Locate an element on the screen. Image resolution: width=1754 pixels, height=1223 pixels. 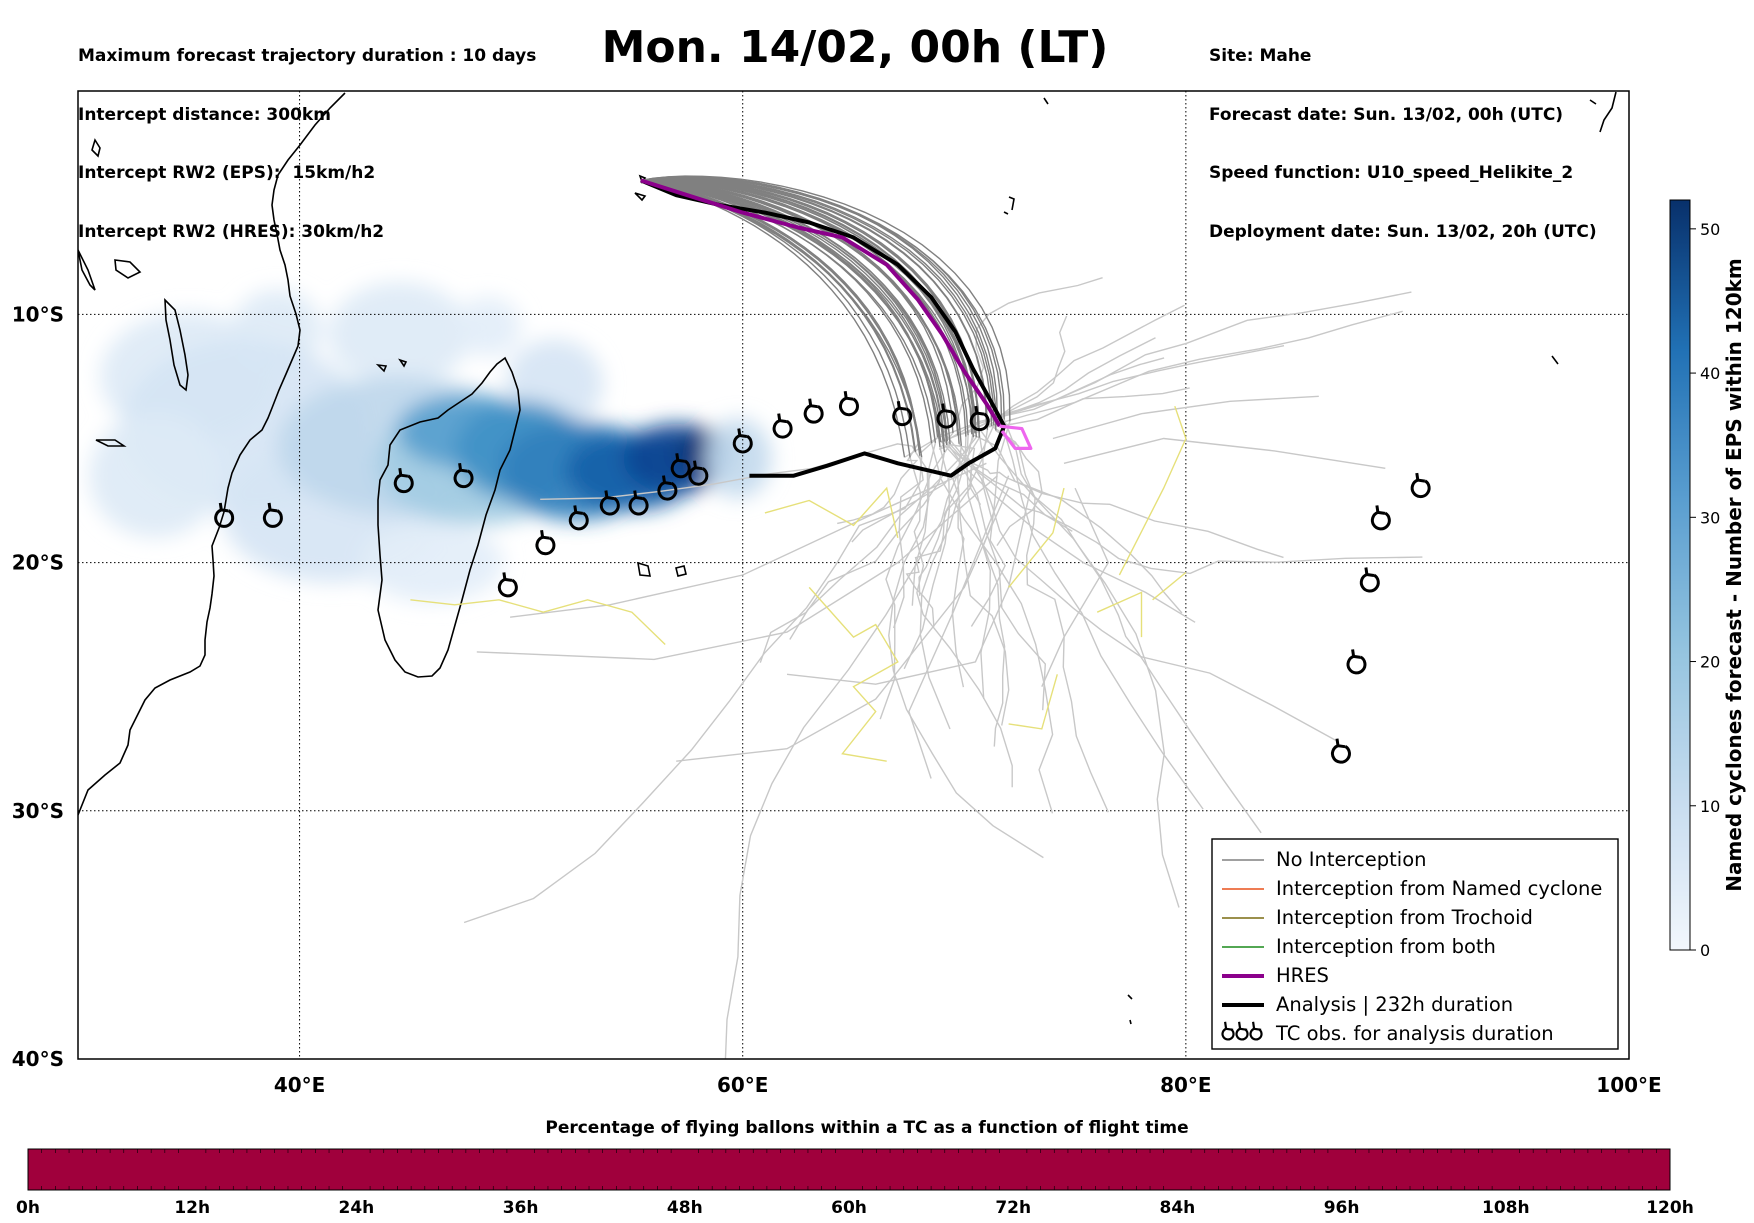
percentage-bar-fill is located at coordinates (849, 1169).